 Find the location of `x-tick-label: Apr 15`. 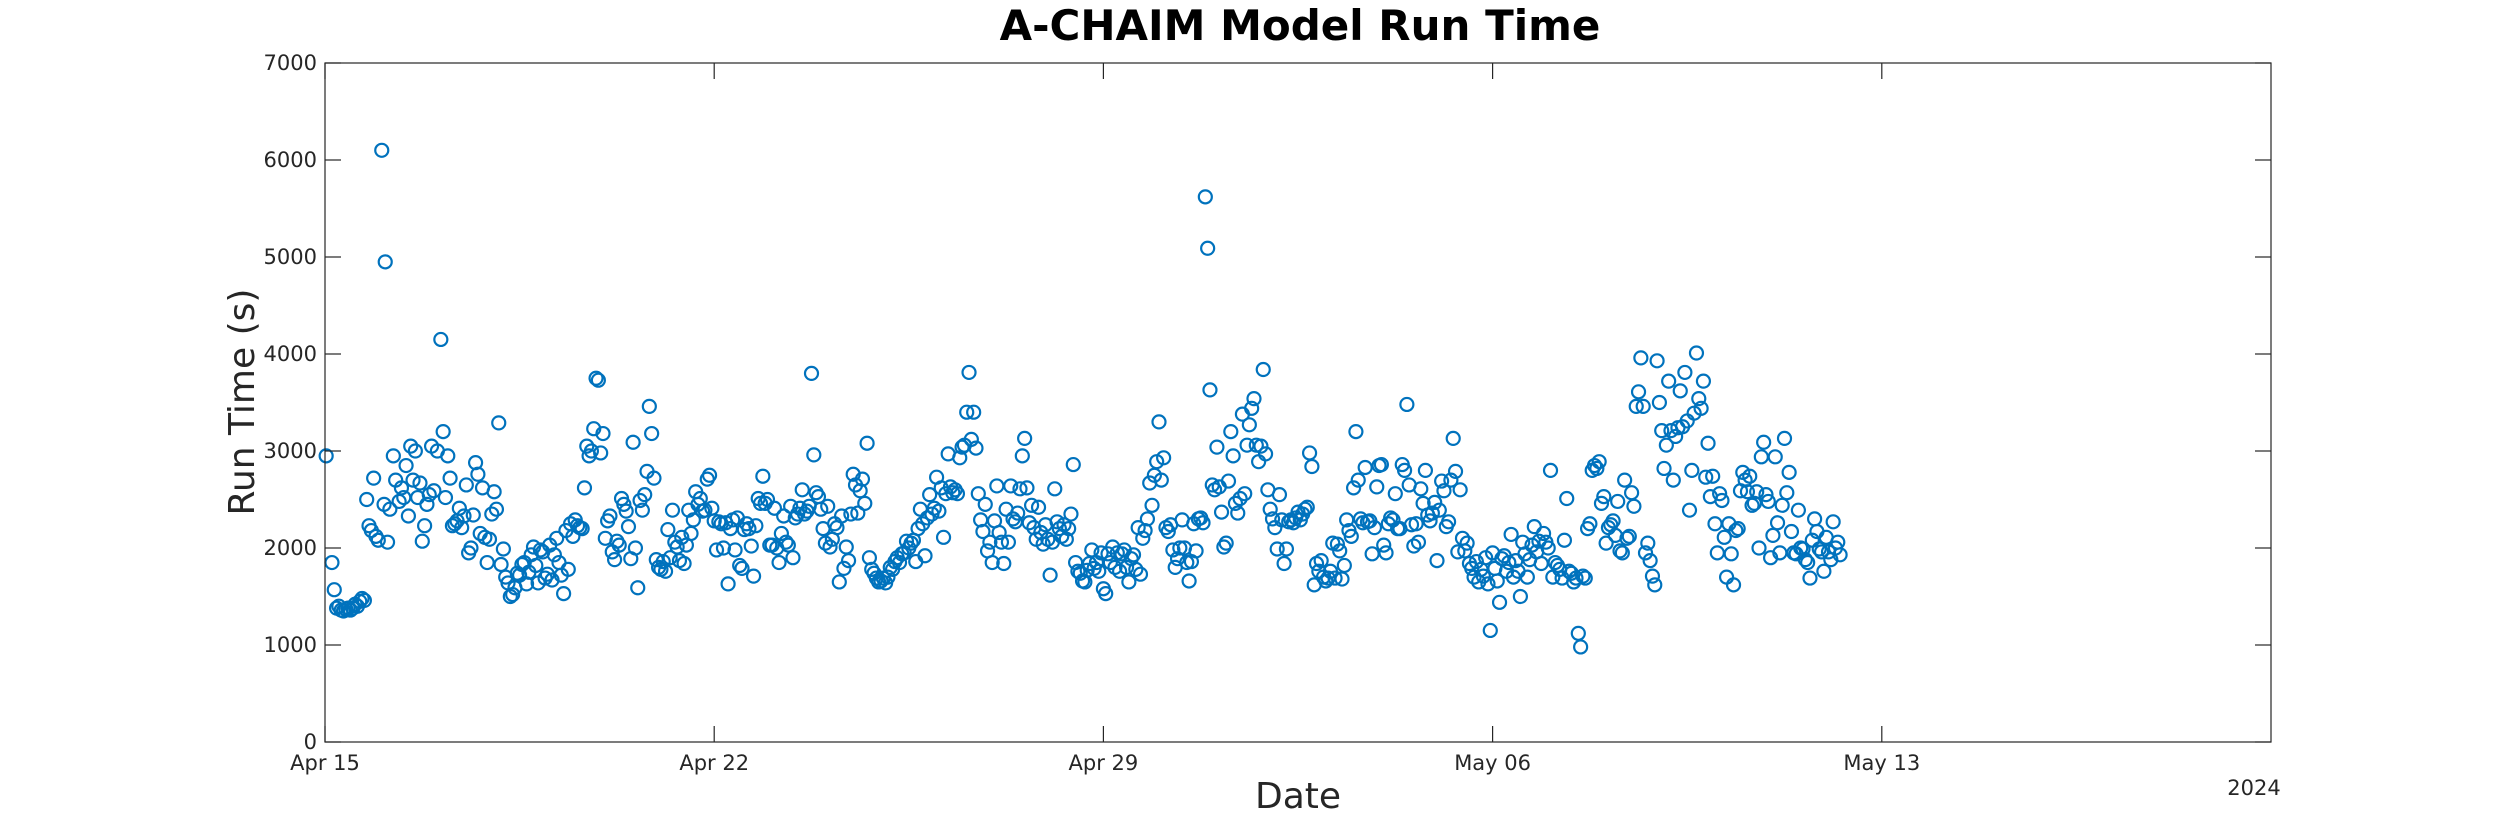

x-tick-label: Apr 15 is located at coordinates (325, 763).